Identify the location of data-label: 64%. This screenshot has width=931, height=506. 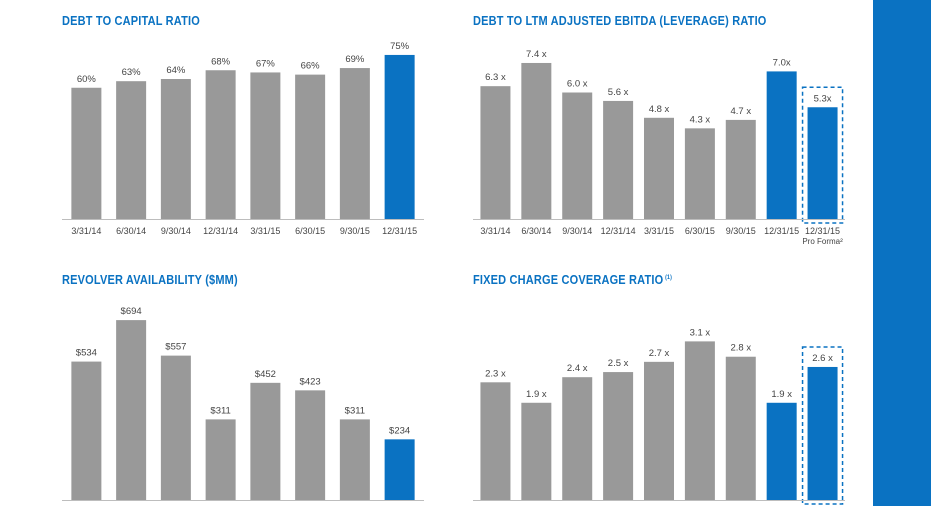
(176, 70).